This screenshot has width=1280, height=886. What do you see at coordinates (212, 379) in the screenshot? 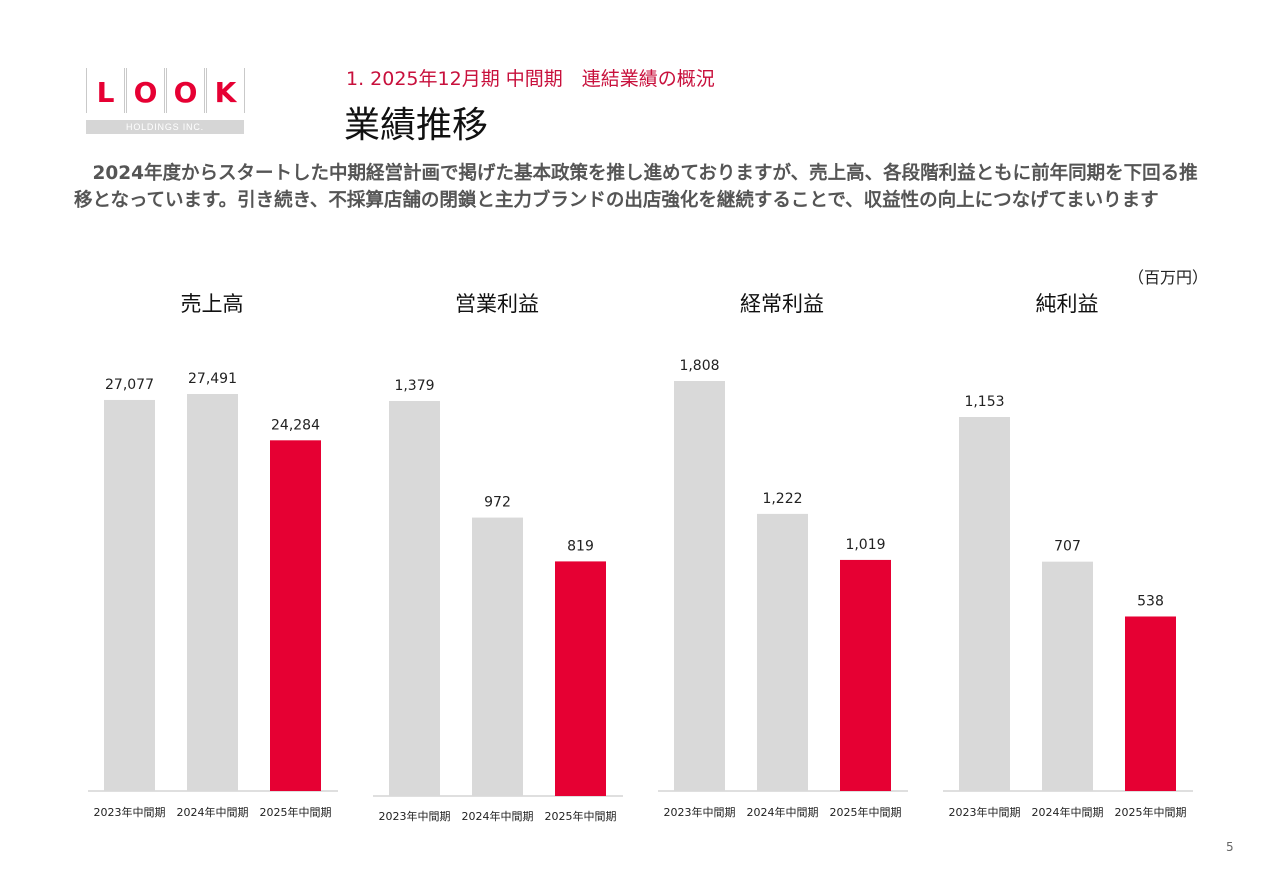
I see `data-label: 27,491` at bounding box center [212, 379].